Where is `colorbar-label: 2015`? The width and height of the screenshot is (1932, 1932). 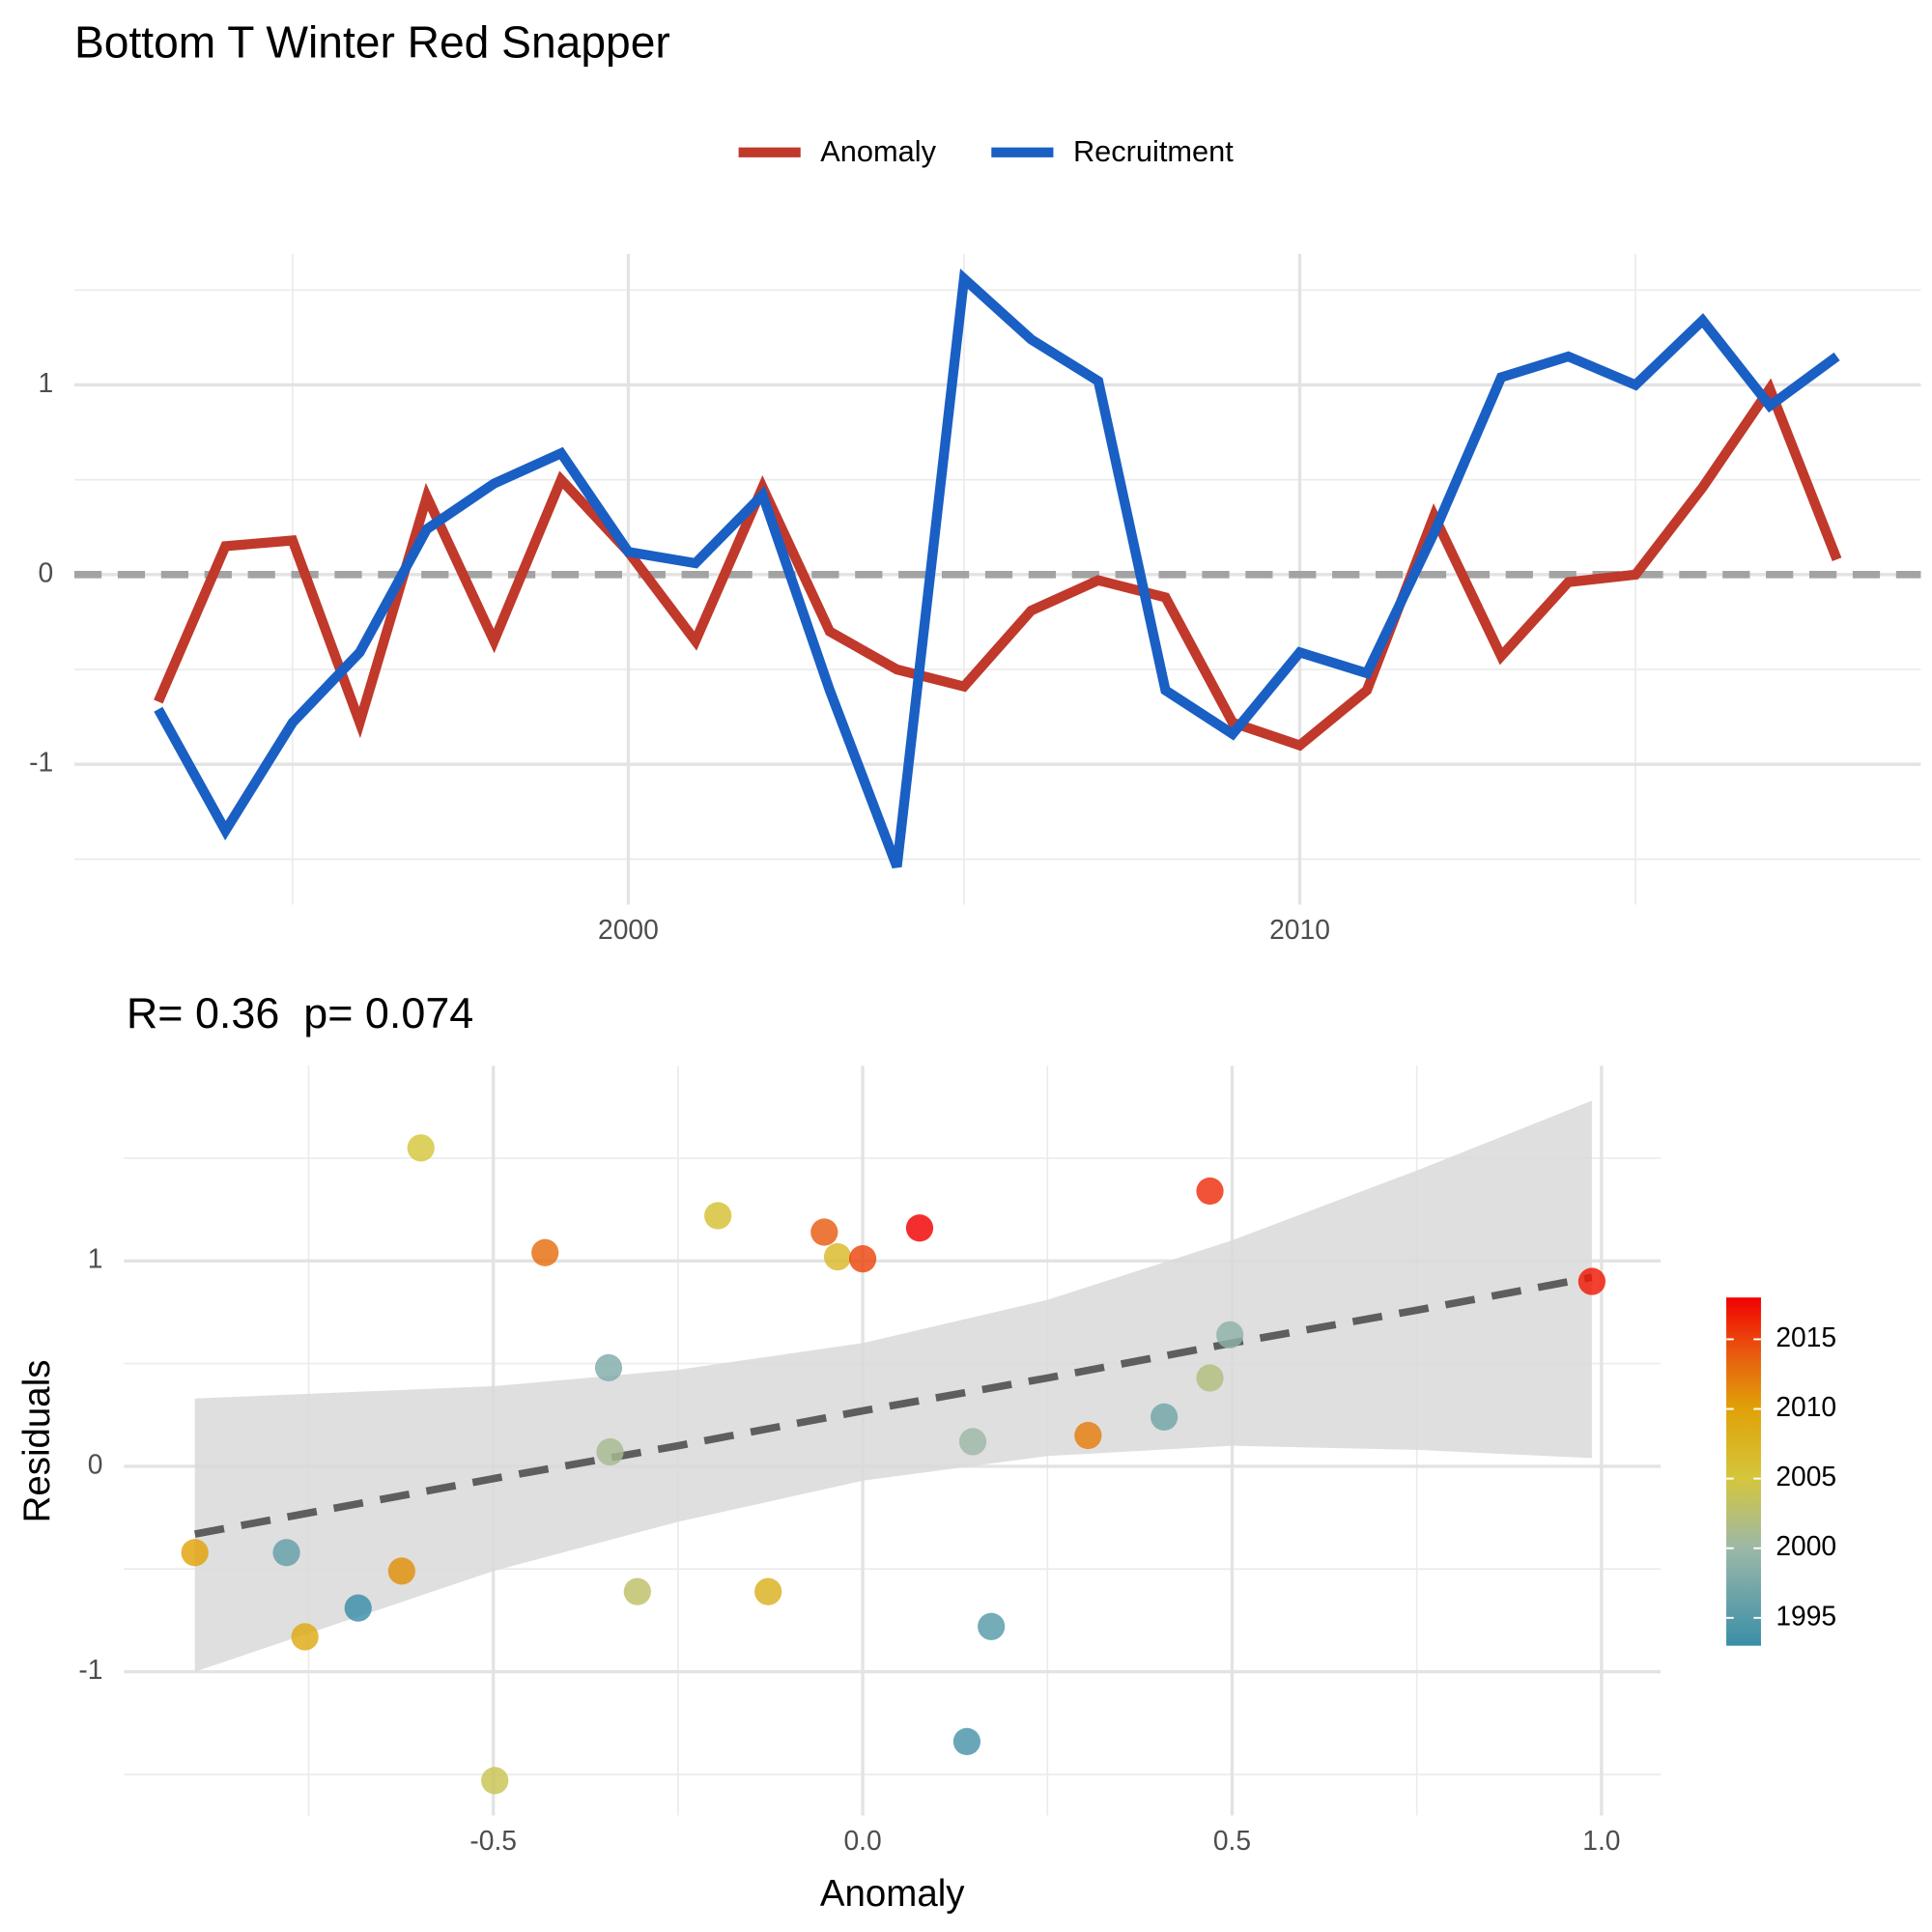 colorbar-label: 2015 is located at coordinates (1806, 1336).